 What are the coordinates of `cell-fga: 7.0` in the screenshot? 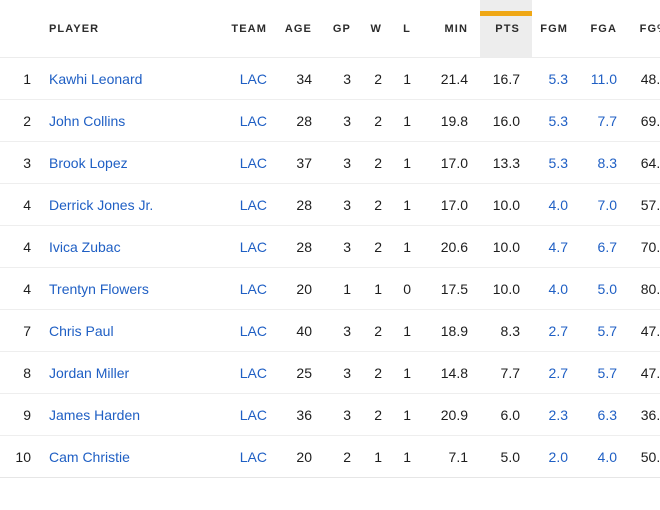 It's located at (607, 204).